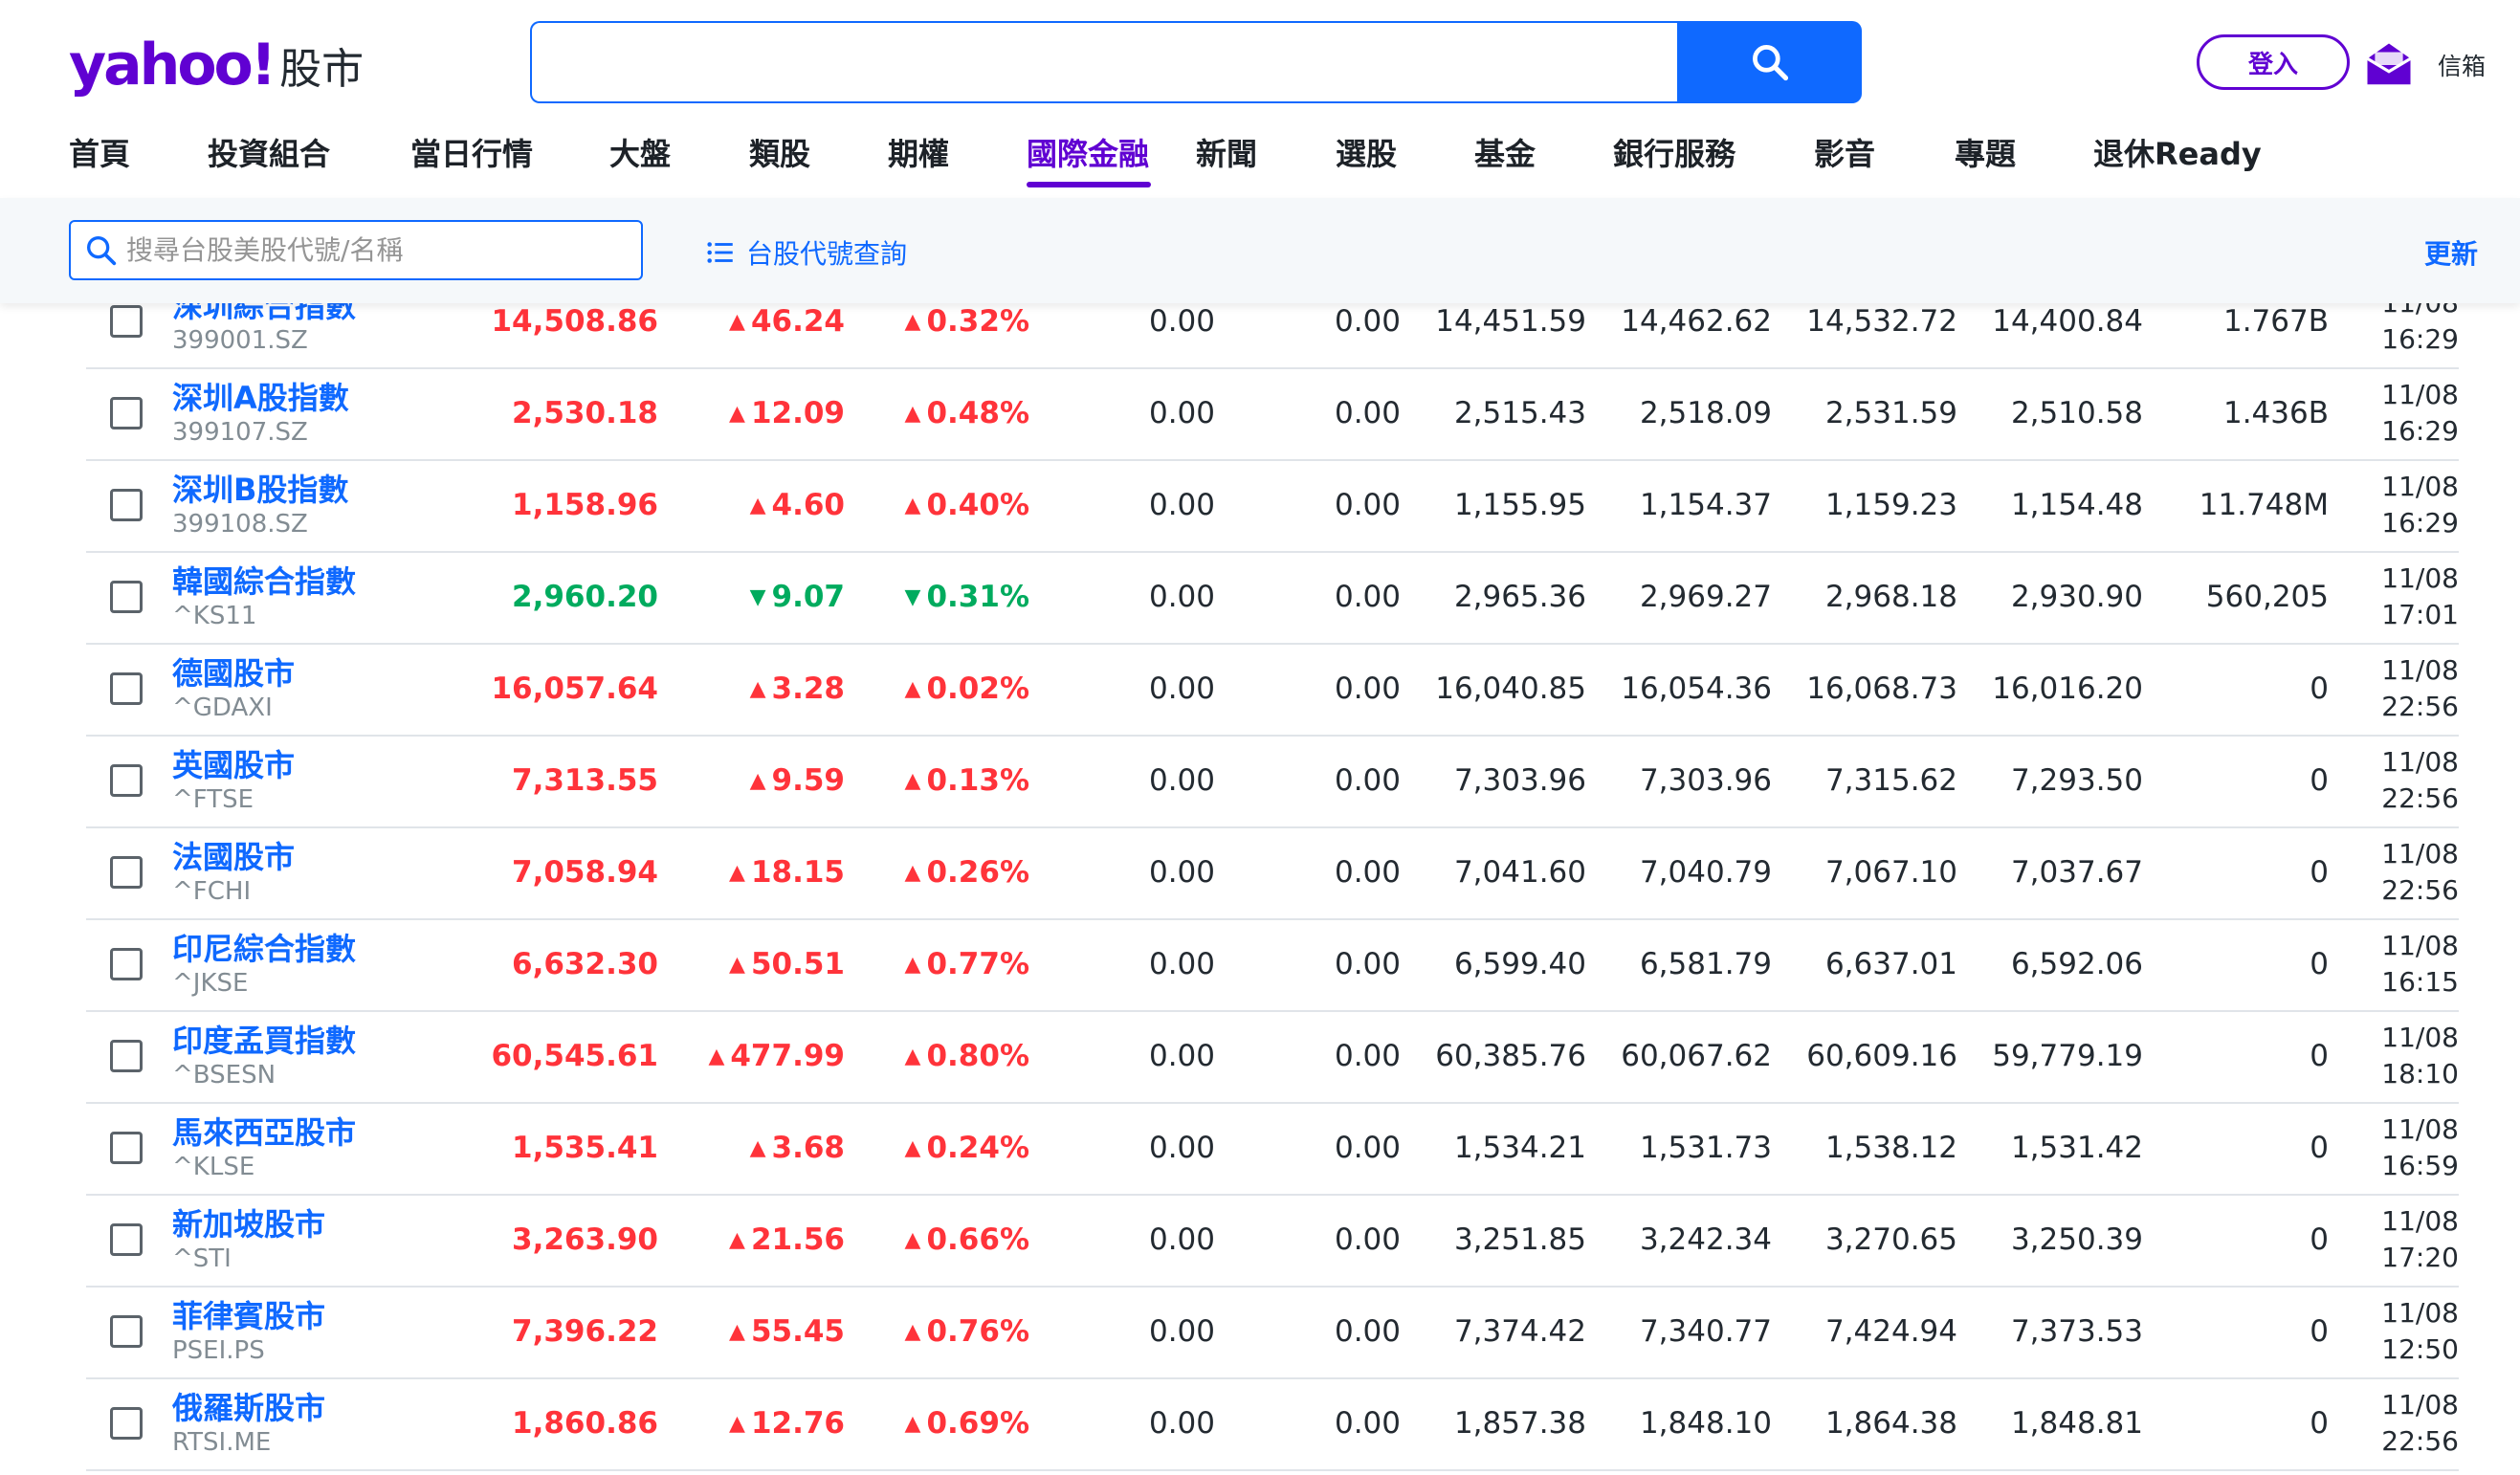 This screenshot has height=1475, width=2520. Describe the element at coordinates (2177, 154) in the screenshot. I see `nav-retirement: 退休Ready` at that location.